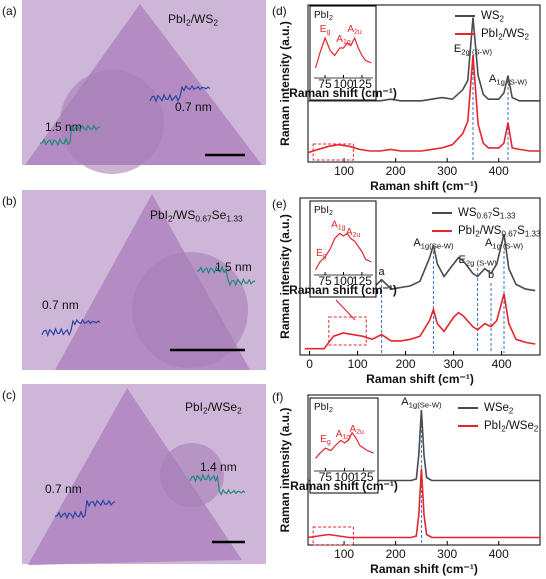 This screenshot has height=579, width=546. I want to click on panel-label: (b), so click(9, 201).